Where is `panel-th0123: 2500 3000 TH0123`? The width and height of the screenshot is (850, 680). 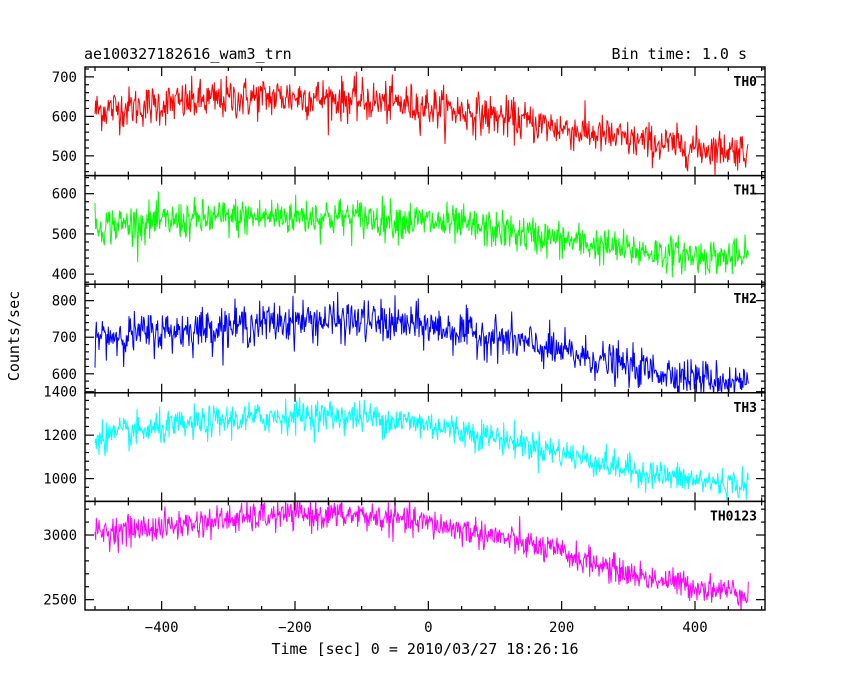 panel-th0123: 2500 3000 TH0123 is located at coordinates (404, 555).